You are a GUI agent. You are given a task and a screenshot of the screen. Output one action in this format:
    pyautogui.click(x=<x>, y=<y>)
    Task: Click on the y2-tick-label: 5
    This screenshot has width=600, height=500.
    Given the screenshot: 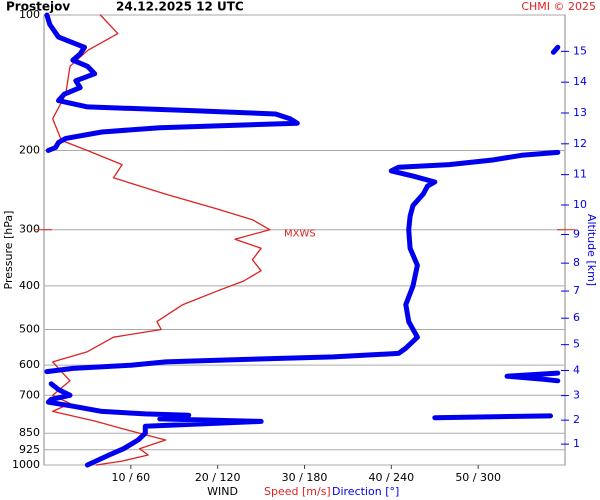 What is the action you would take?
    pyautogui.click(x=576, y=344)
    